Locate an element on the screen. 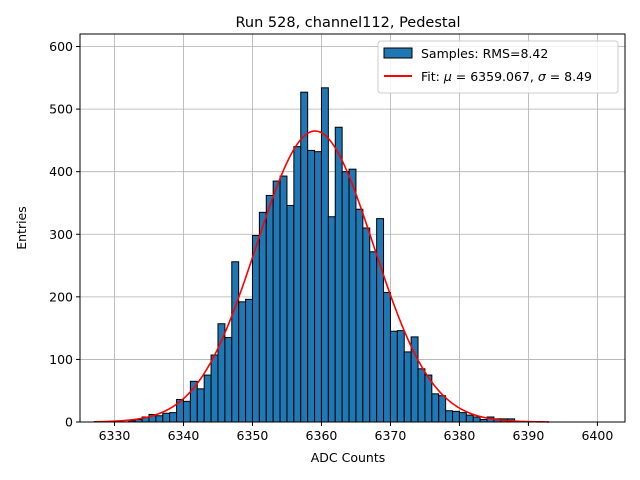  y-tick-label: 200 is located at coordinates (61, 296).